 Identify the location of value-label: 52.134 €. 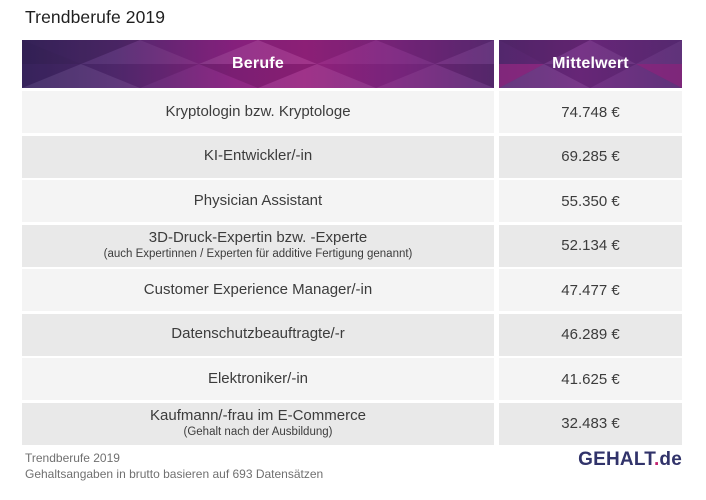
(590, 245).